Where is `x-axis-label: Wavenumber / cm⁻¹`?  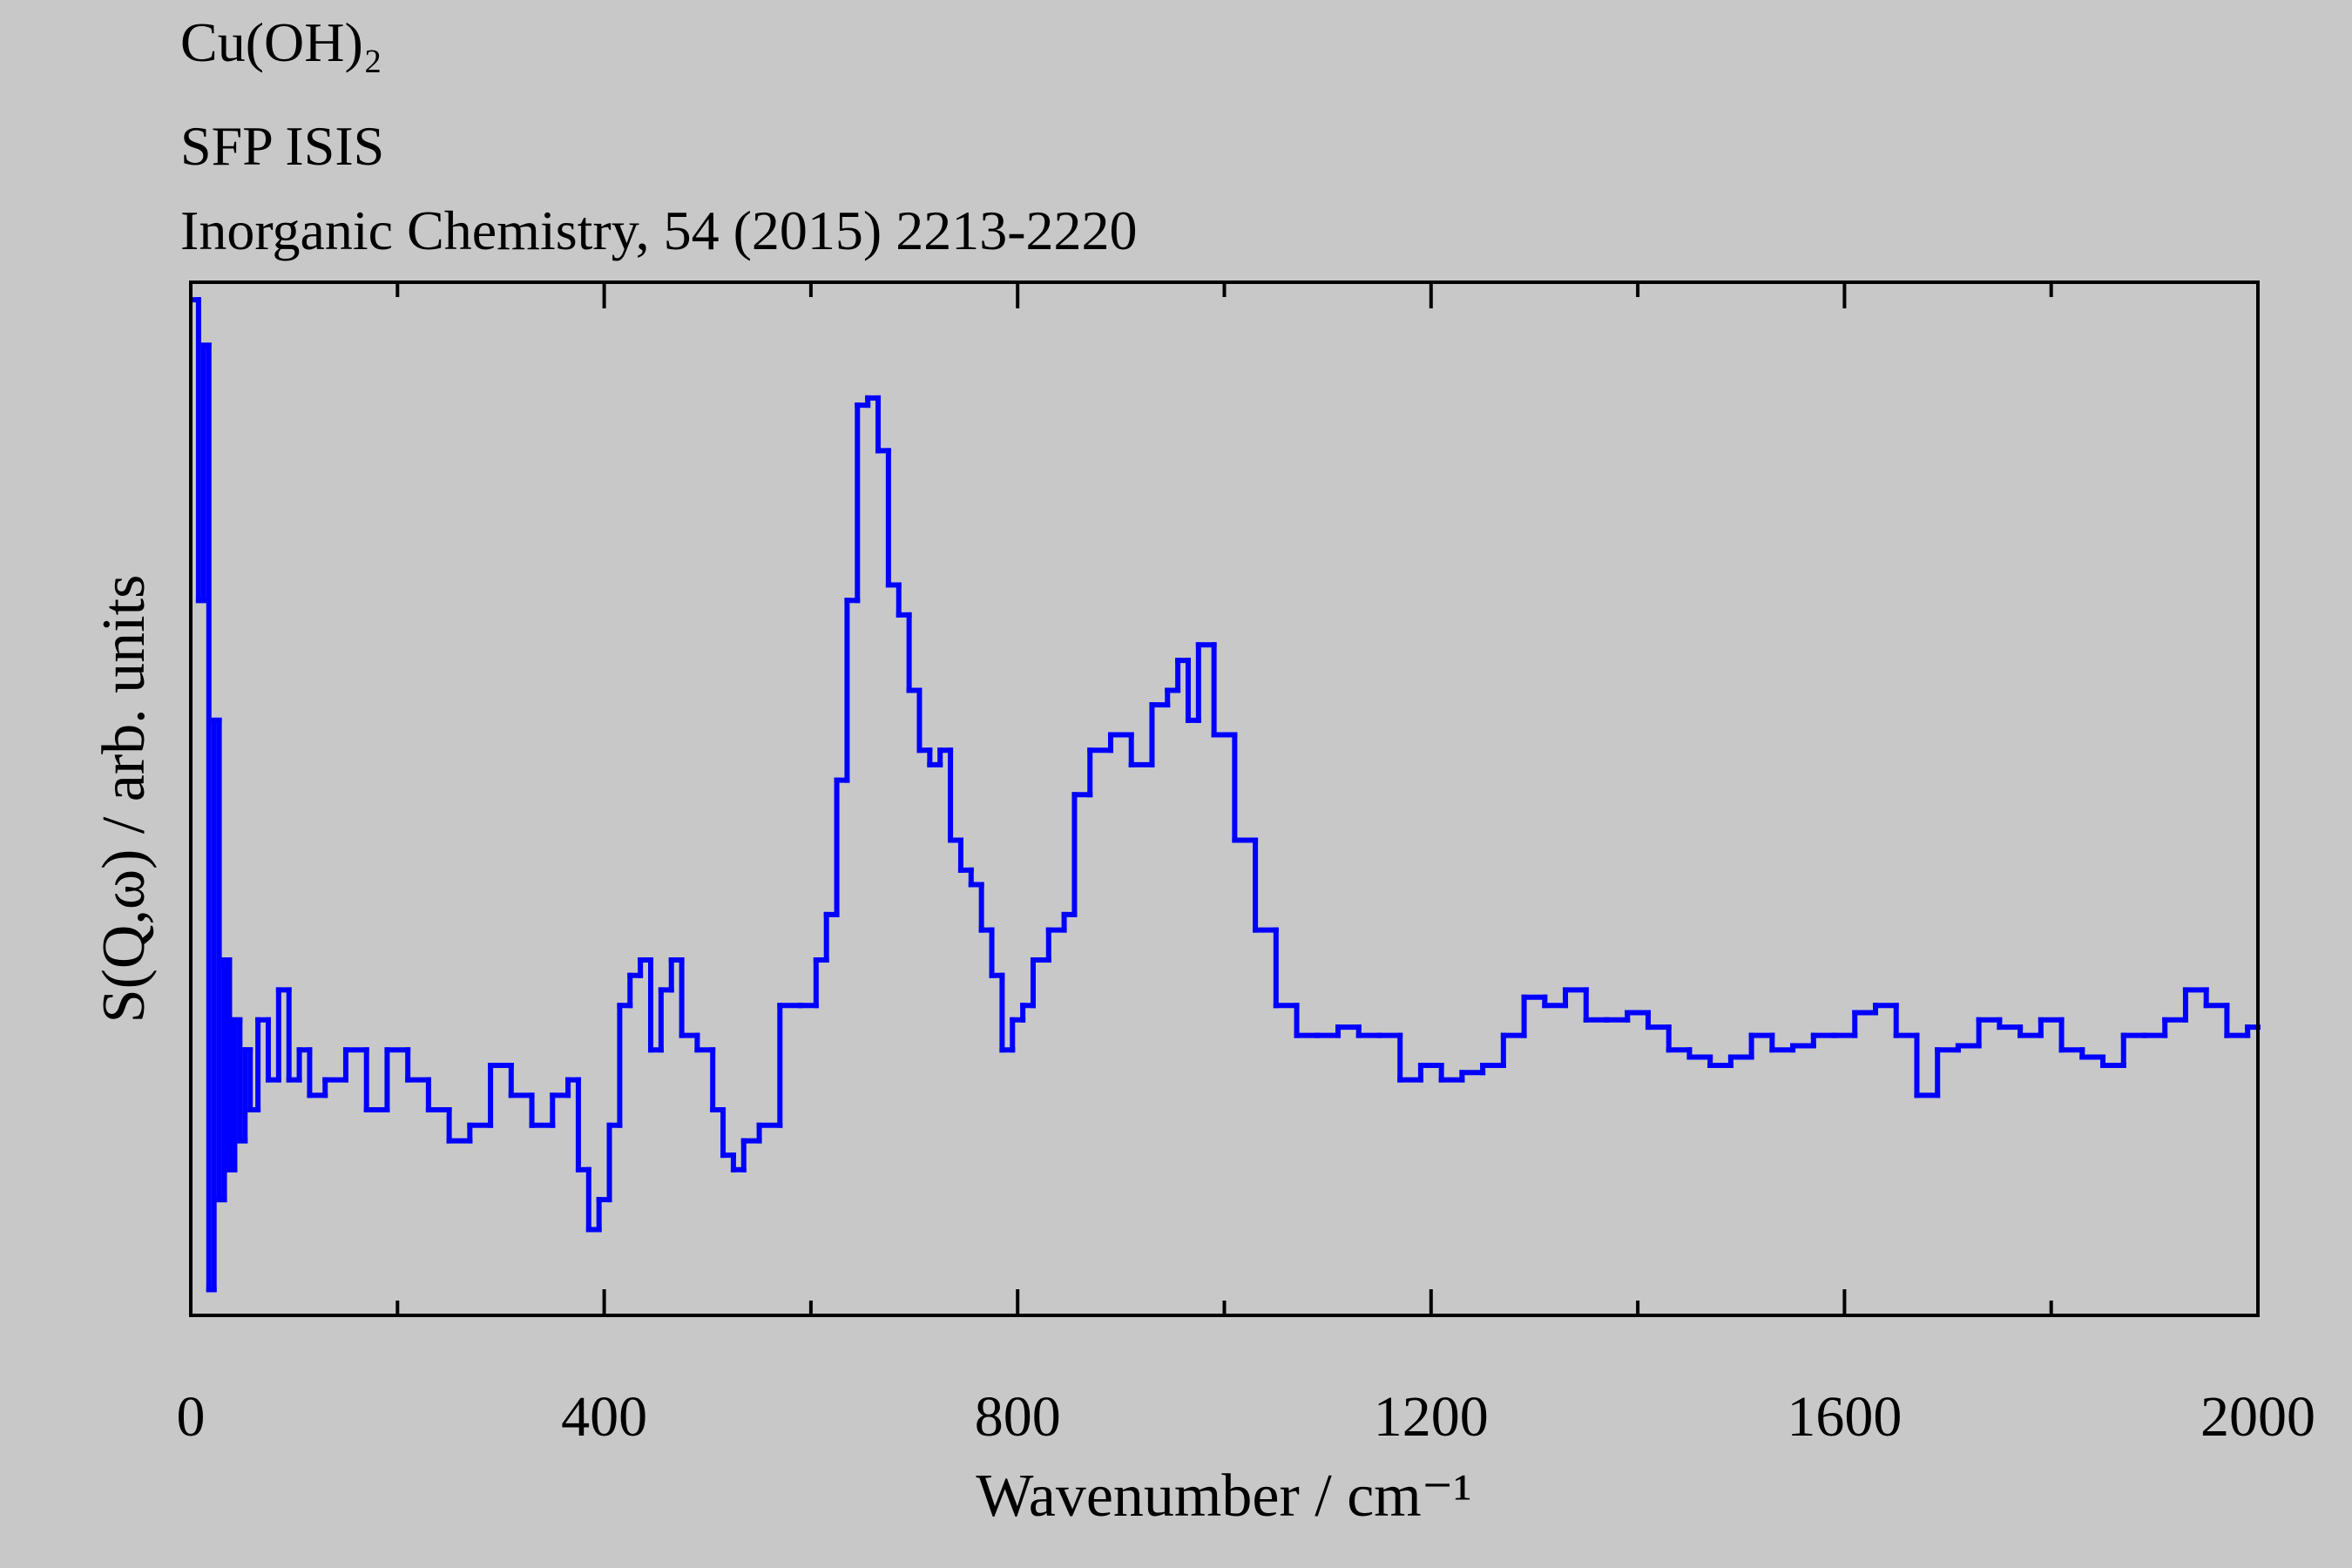
x-axis-label: Wavenumber / cm⁻¹ is located at coordinates (1223, 1497).